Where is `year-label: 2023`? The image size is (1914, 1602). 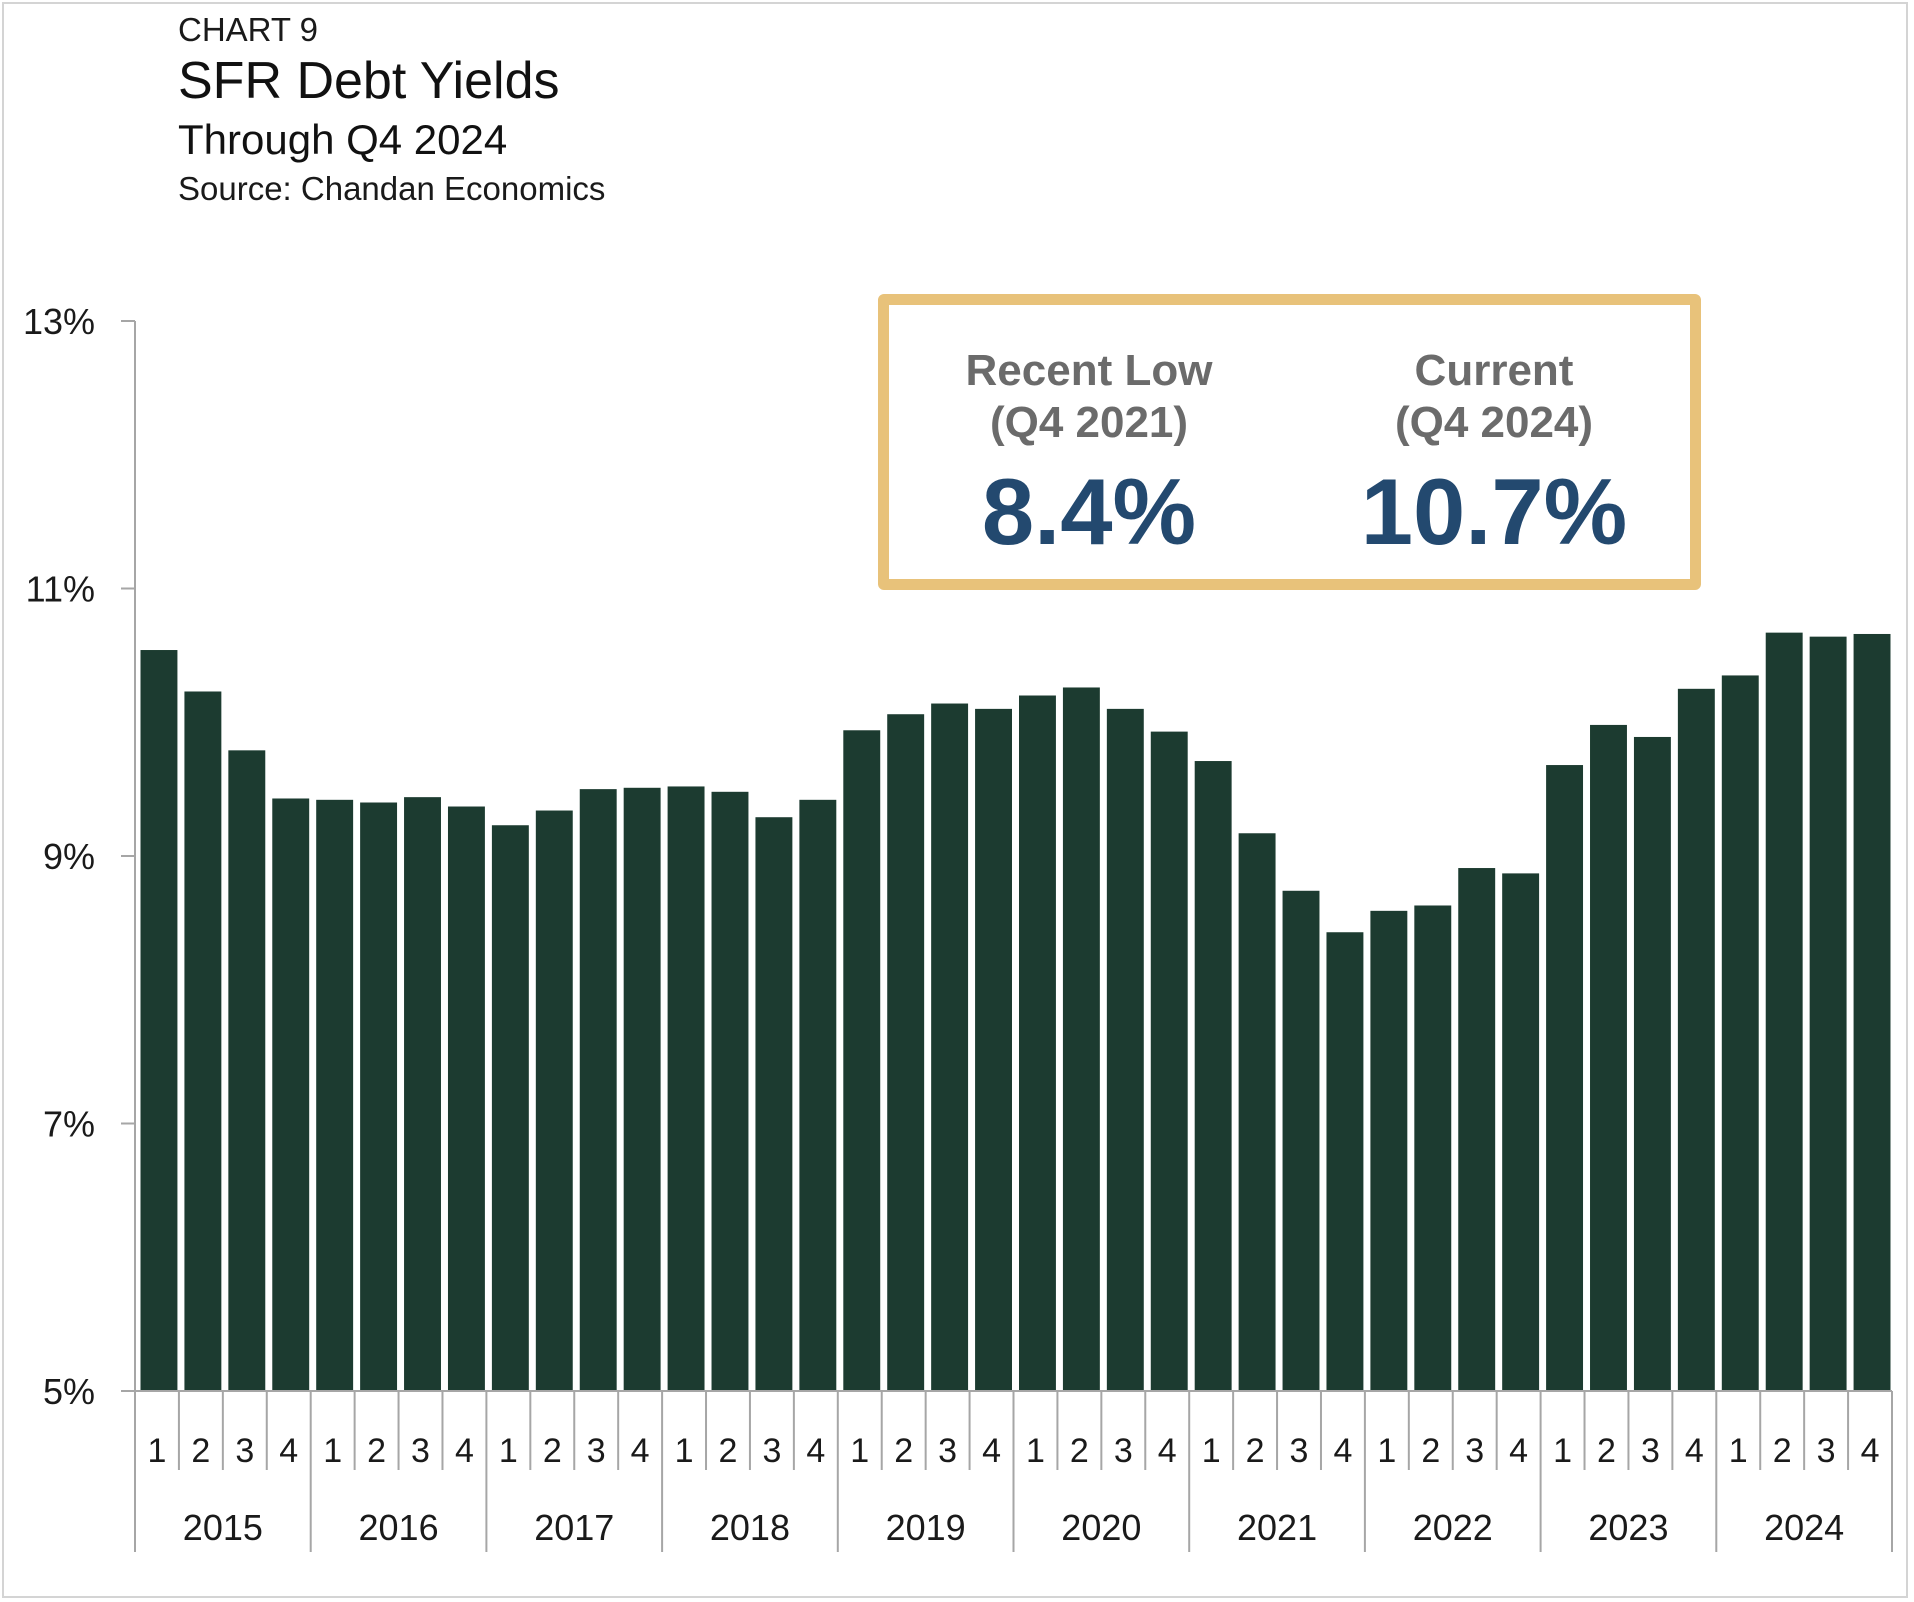
year-label: 2023 is located at coordinates (1628, 1527).